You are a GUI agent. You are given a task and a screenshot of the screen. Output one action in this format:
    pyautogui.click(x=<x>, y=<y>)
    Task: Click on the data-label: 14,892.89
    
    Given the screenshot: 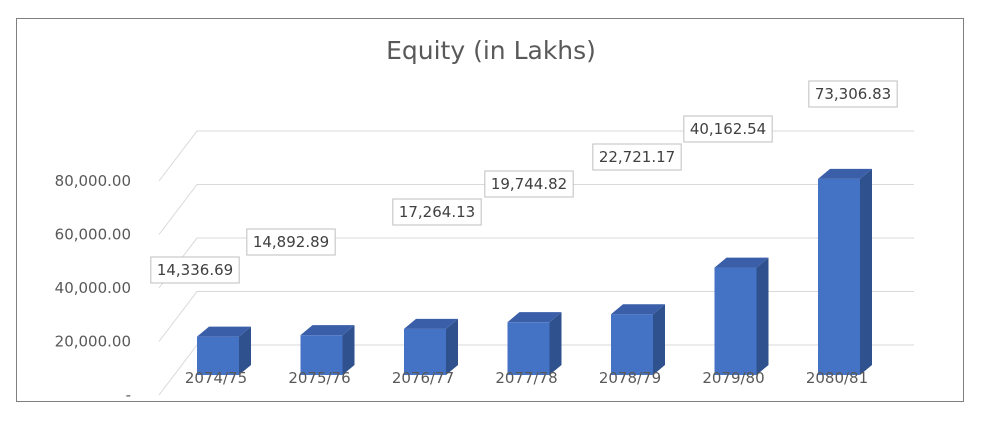 What is the action you would take?
    pyautogui.click(x=291, y=242)
    